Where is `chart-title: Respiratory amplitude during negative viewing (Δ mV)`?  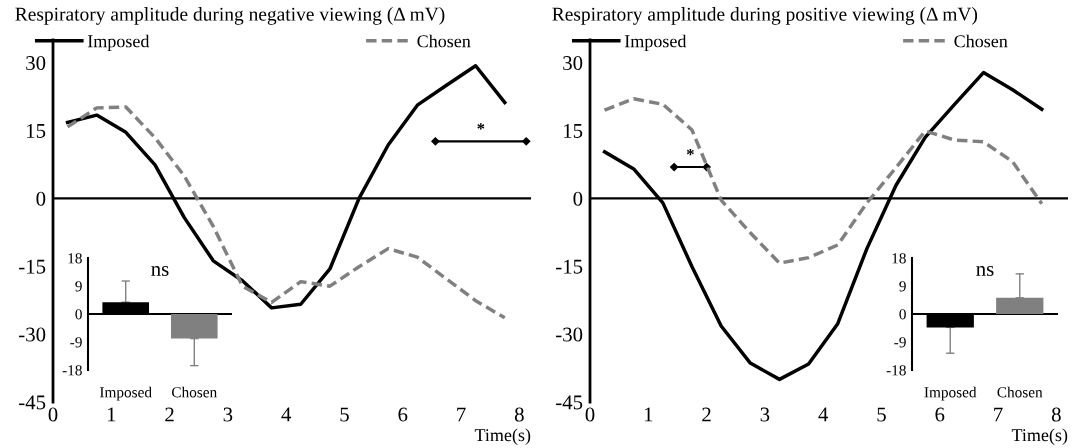
chart-title: Respiratory amplitude during negative viewing (Δ mV) is located at coordinates (230, 16).